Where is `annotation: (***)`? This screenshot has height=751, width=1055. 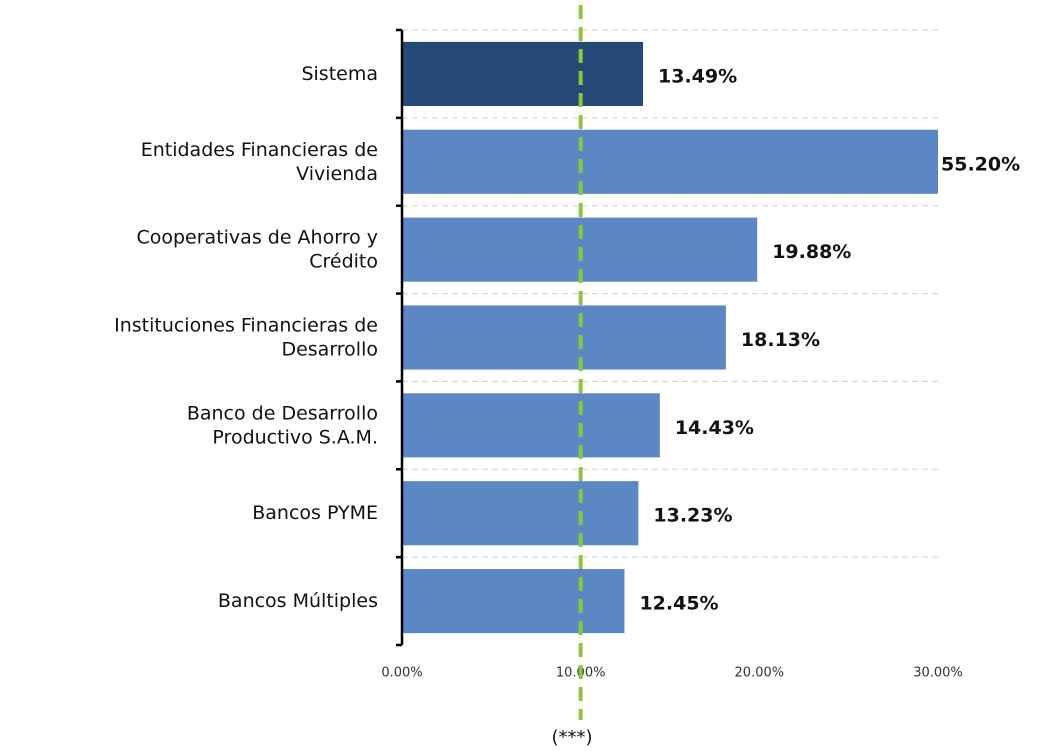
annotation: (***) is located at coordinates (571, 737).